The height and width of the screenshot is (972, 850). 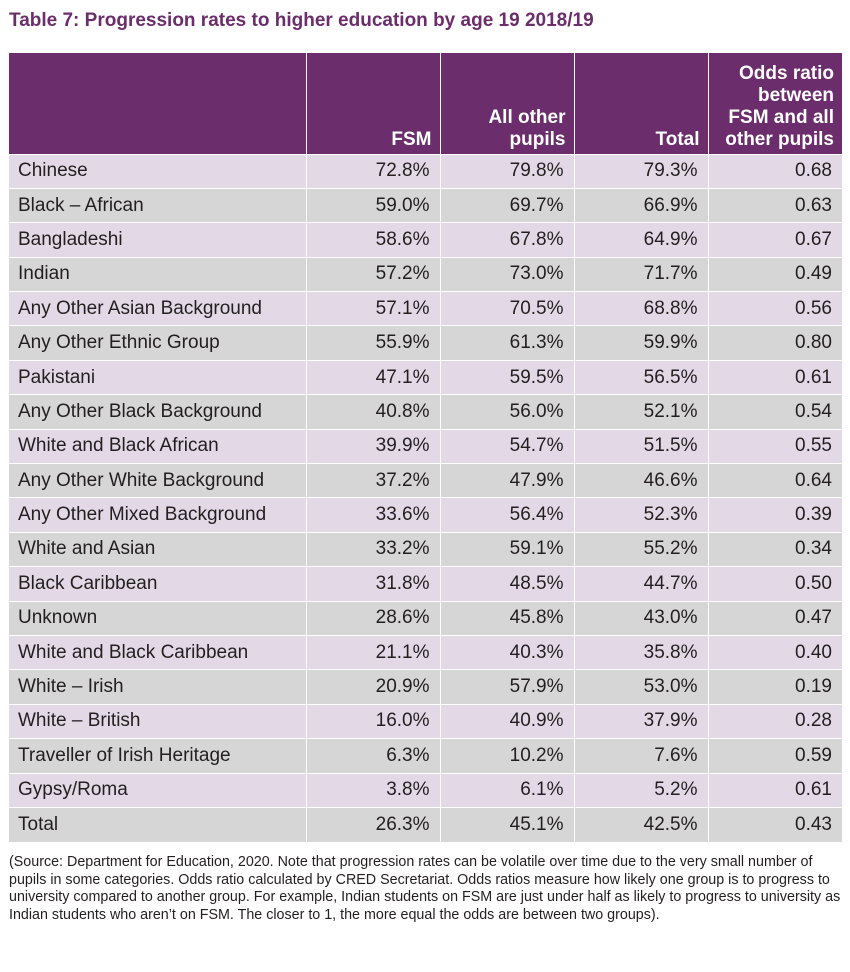 I want to click on group-cell: Any Other Black Background, so click(x=157, y=412).